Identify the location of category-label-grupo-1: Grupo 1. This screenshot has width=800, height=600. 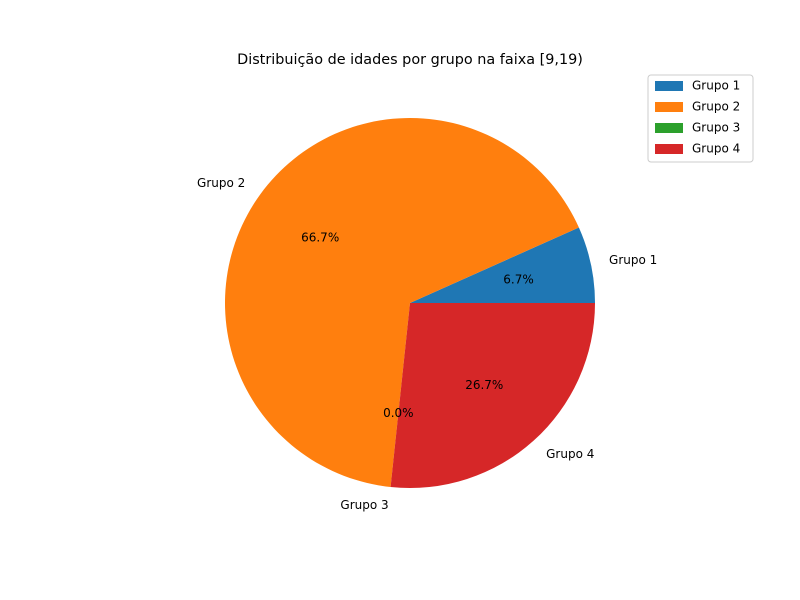
(633, 260).